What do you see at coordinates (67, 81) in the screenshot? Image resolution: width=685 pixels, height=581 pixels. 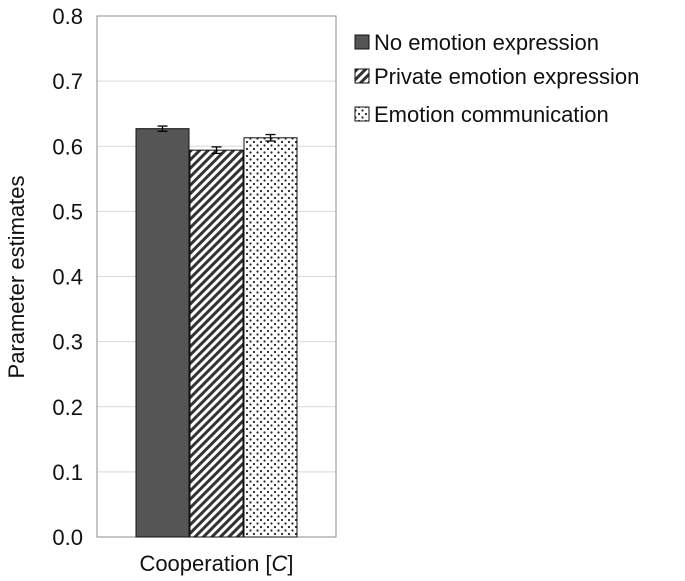 I see `y-tick-label: 0.7` at bounding box center [67, 81].